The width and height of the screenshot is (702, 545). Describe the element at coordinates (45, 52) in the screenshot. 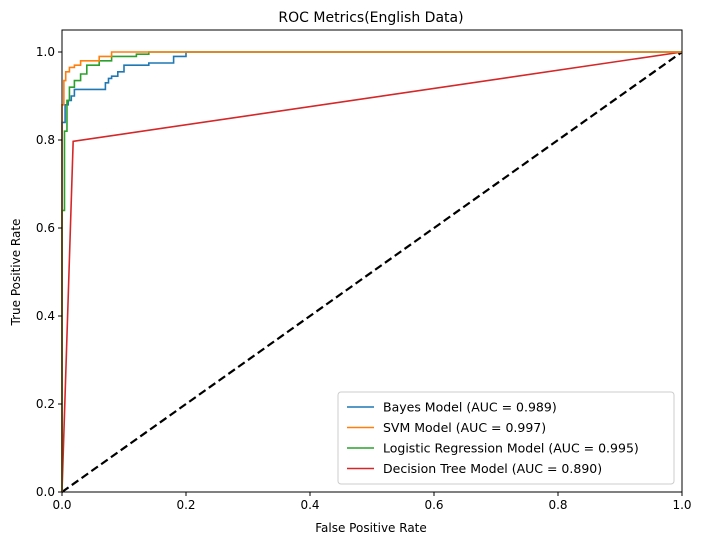

I see `y-tick-label: 1.0` at that location.